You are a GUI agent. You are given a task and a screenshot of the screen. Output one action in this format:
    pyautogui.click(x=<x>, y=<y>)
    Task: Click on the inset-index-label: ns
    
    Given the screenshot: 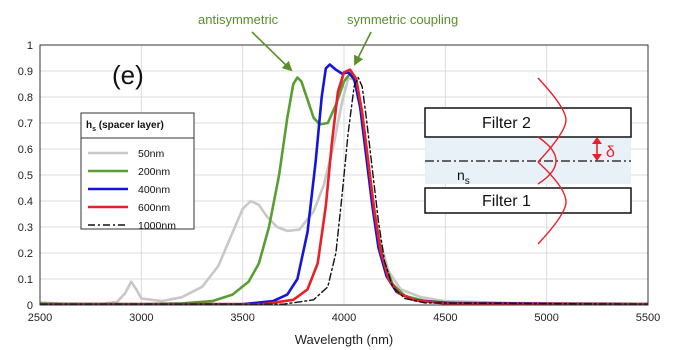 What is the action you would take?
    pyautogui.click(x=463, y=177)
    